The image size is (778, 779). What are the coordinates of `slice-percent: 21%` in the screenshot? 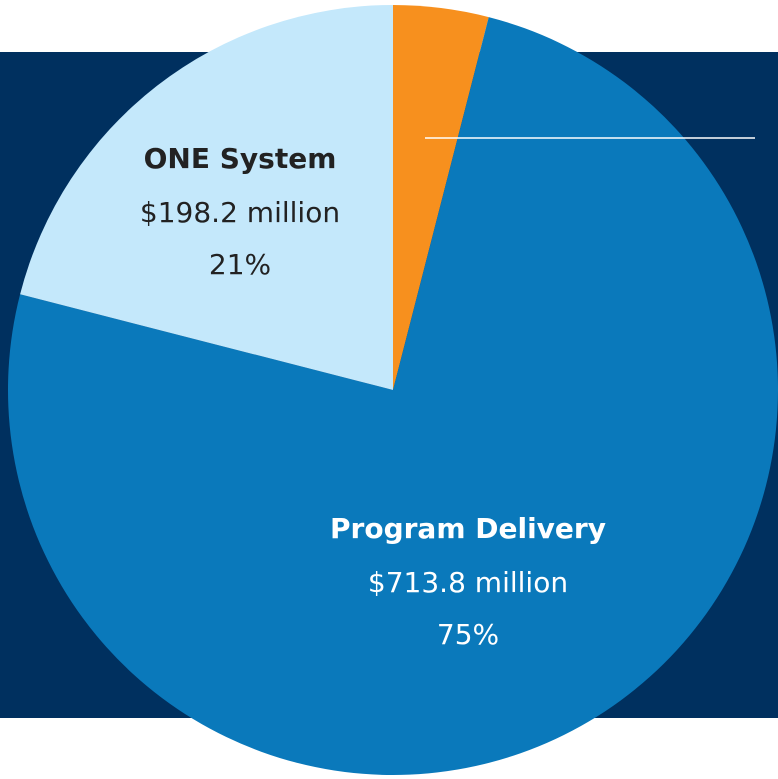 It's located at (240, 264).